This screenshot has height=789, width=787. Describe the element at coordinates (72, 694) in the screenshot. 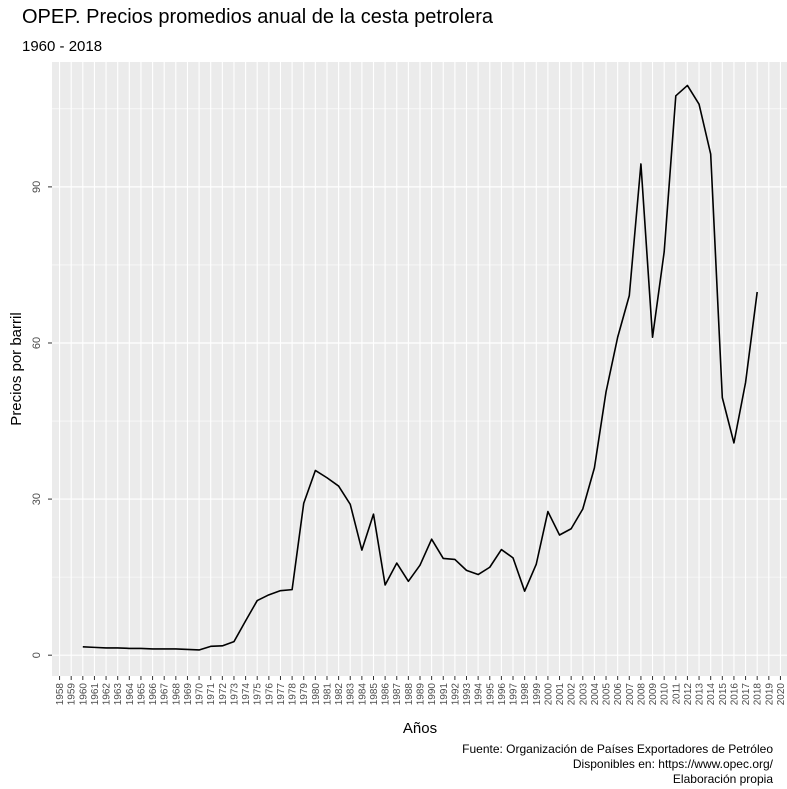

I see `x-tick-label: 1959` at that location.